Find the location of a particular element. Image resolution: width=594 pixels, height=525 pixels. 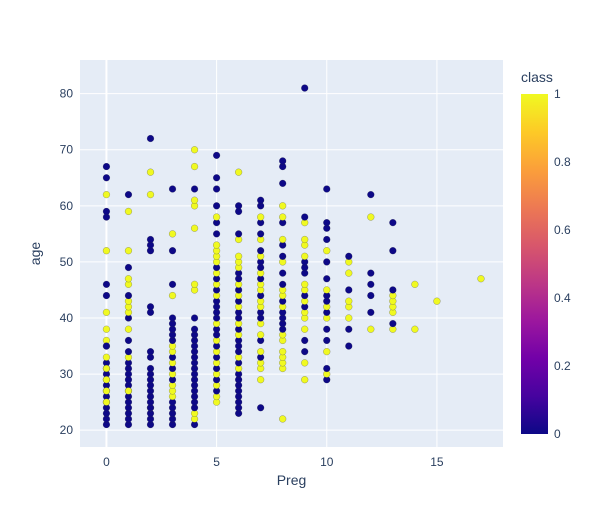

x-tick-label: 5 is located at coordinates (216, 462).